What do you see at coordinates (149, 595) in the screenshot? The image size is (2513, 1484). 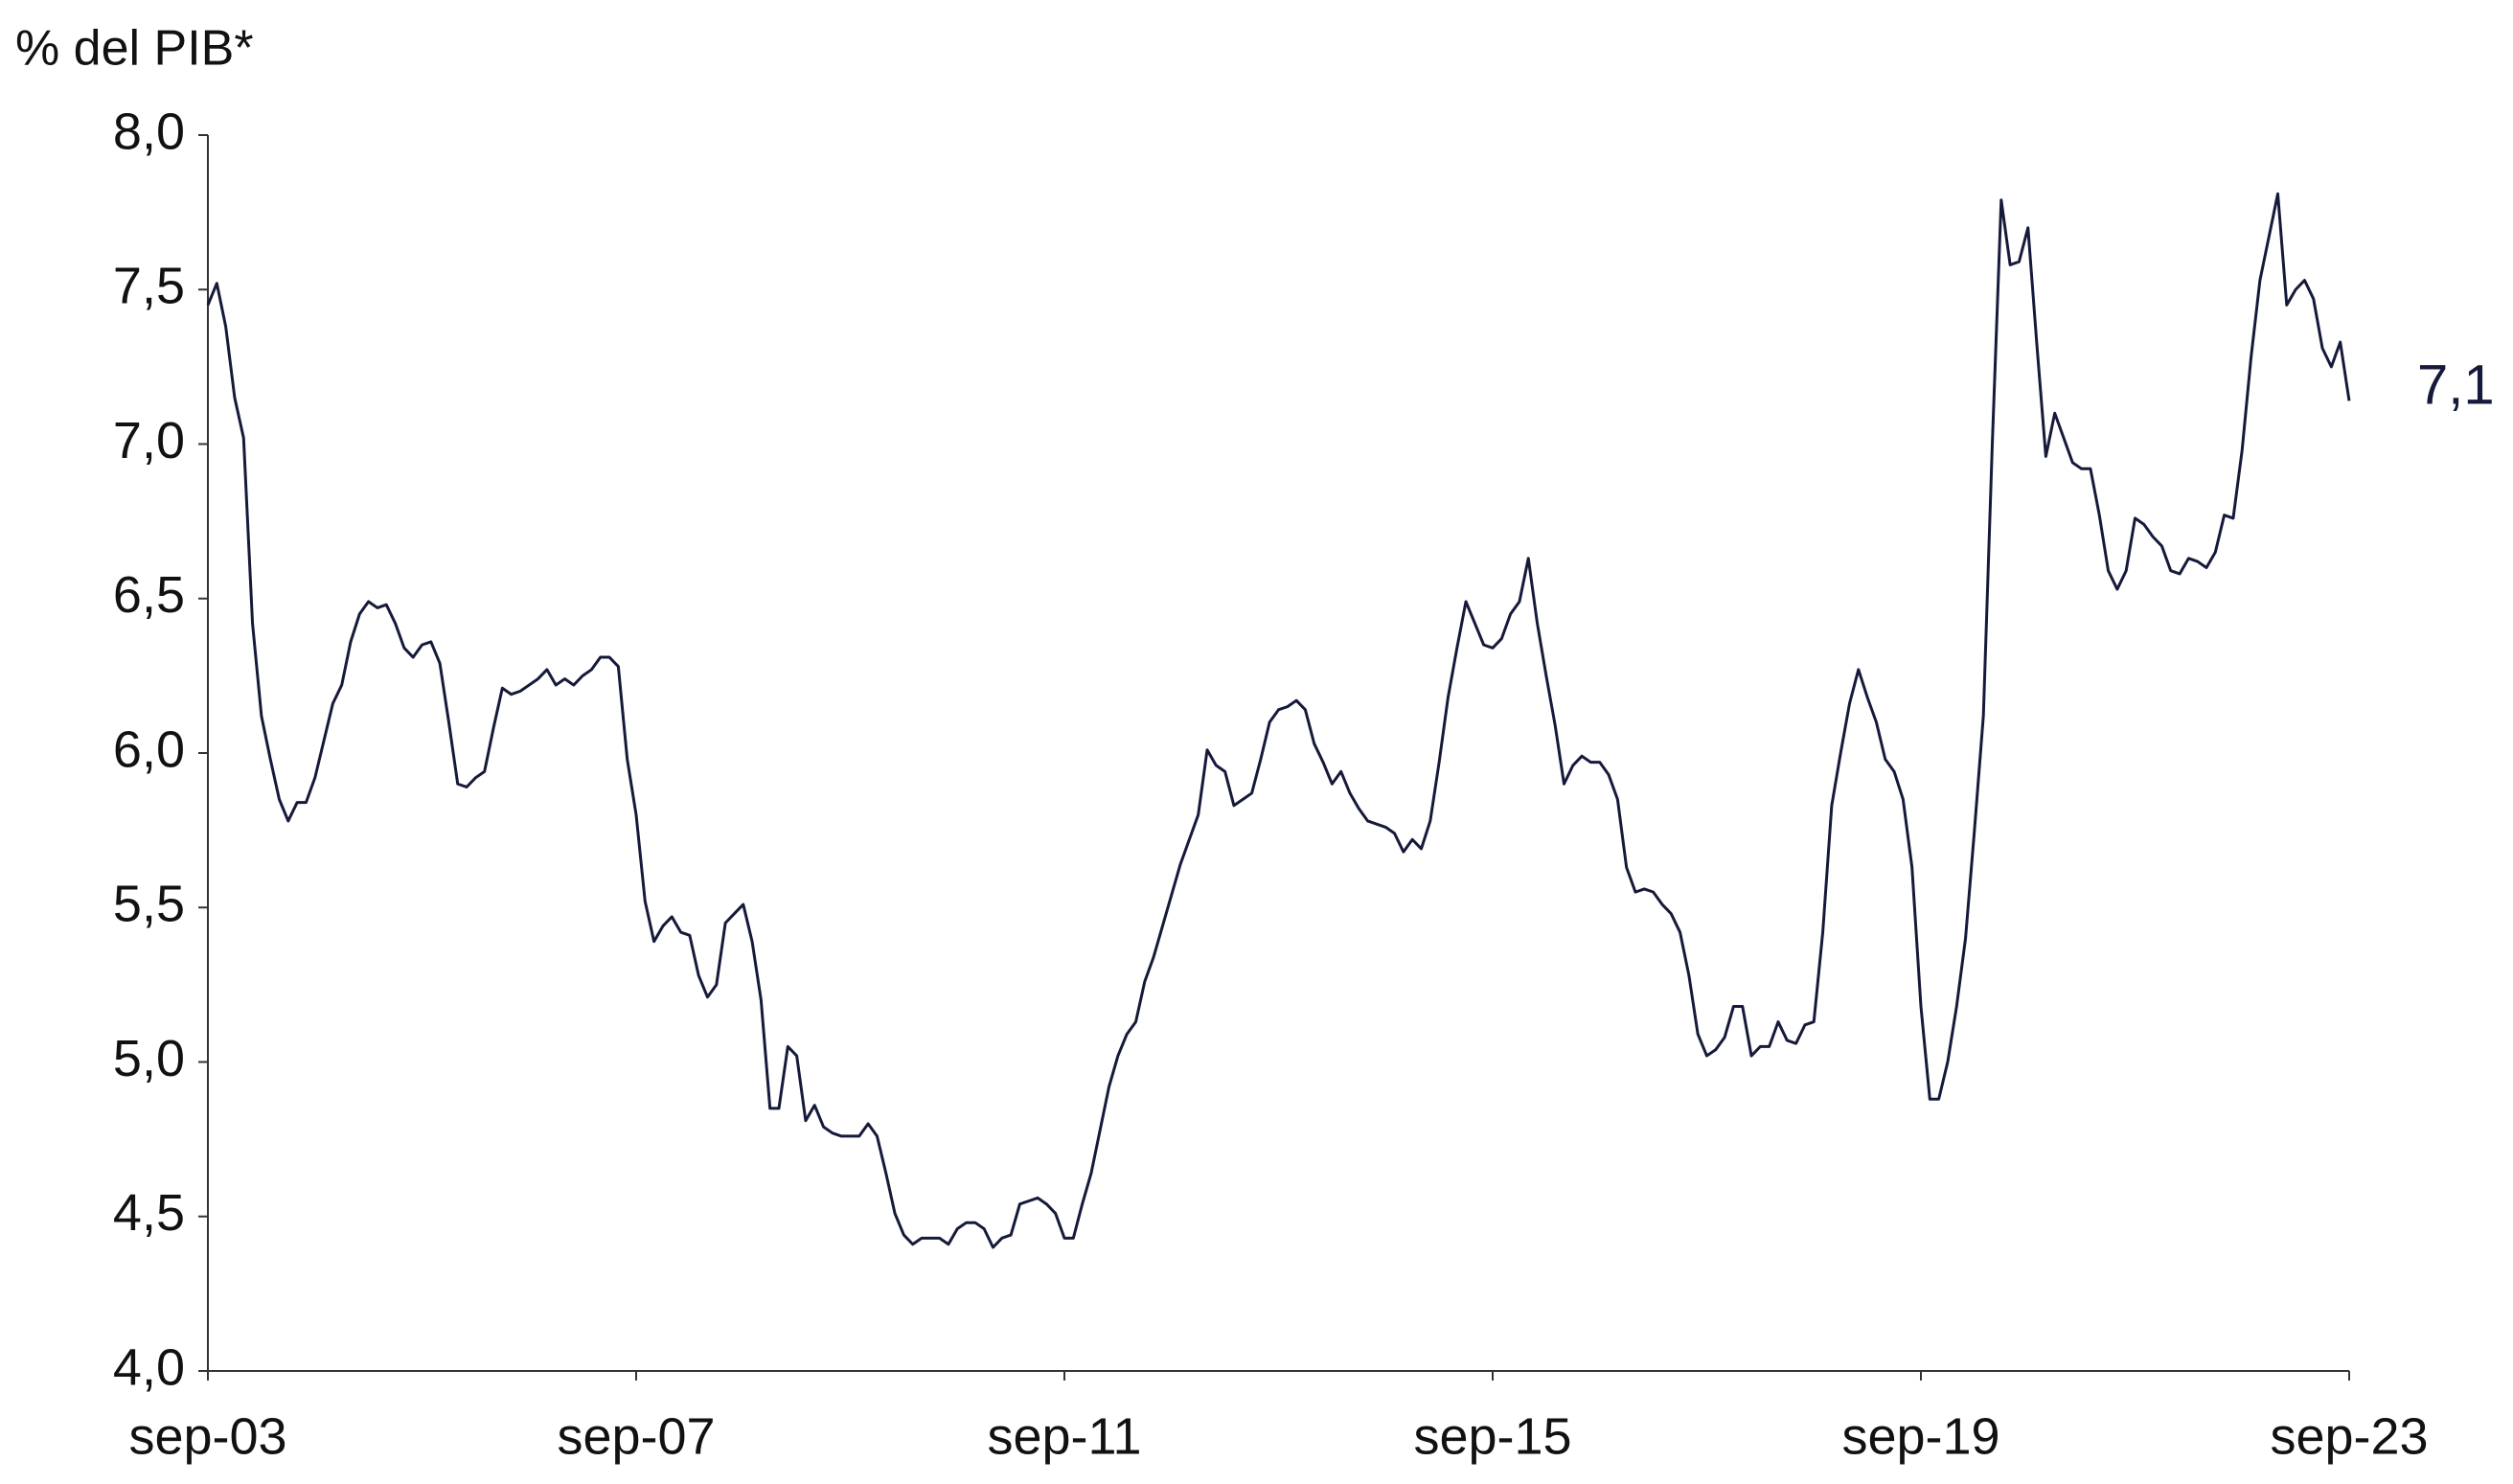 I see `y-tick-label: 6,5` at bounding box center [149, 595].